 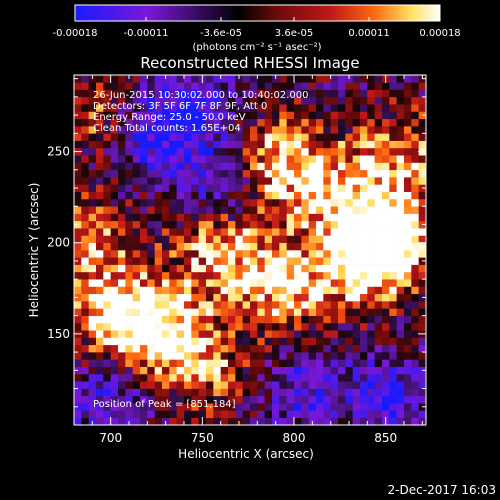 What do you see at coordinates (249, 63) in the screenshot?
I see `chart-title: Reconstructed RHESSI Image` at bounding box center [249, 63].